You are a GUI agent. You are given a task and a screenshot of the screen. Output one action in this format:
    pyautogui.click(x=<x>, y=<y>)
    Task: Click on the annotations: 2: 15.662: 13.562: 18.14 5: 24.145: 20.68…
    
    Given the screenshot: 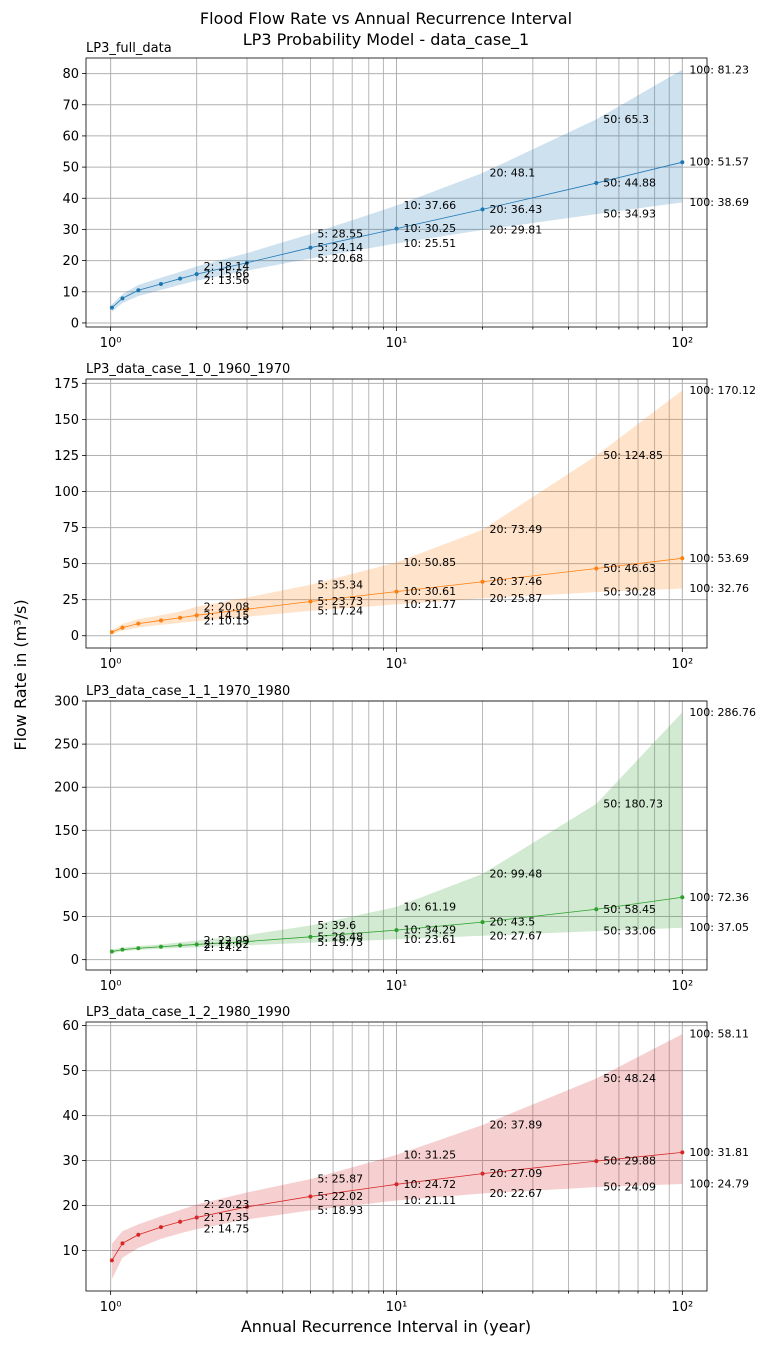 What is the action you would take?
    pyautogui.click(x=476, y=175)
    